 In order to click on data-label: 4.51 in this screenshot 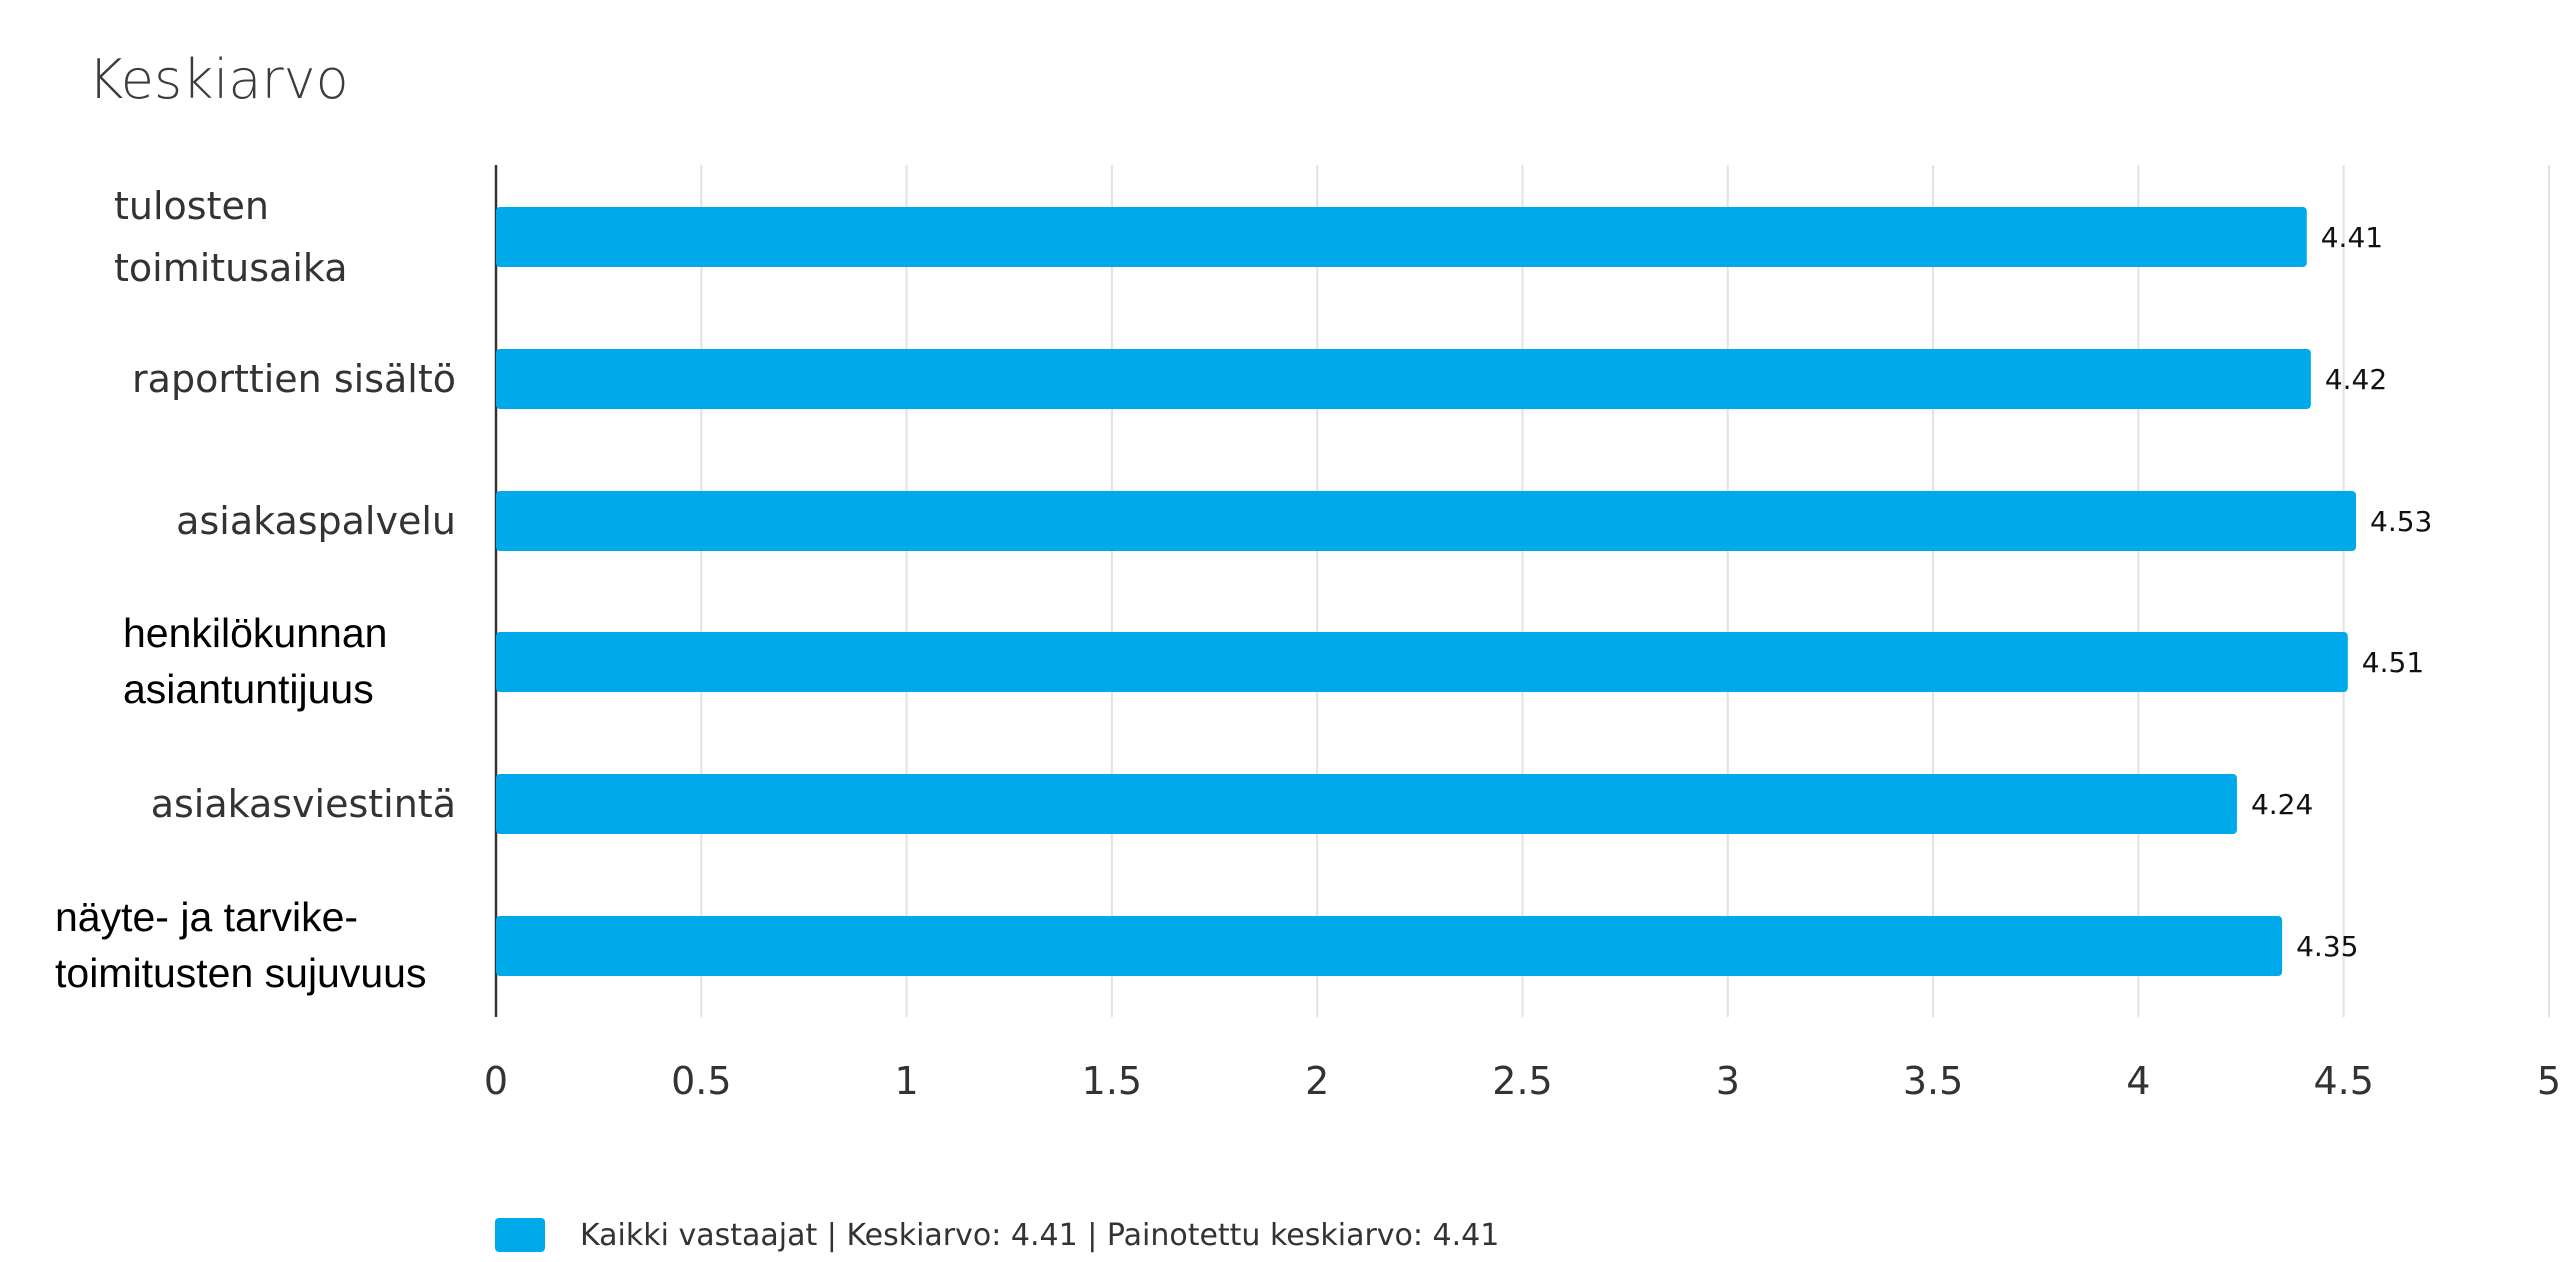, I will do `click(2393, 662)`.